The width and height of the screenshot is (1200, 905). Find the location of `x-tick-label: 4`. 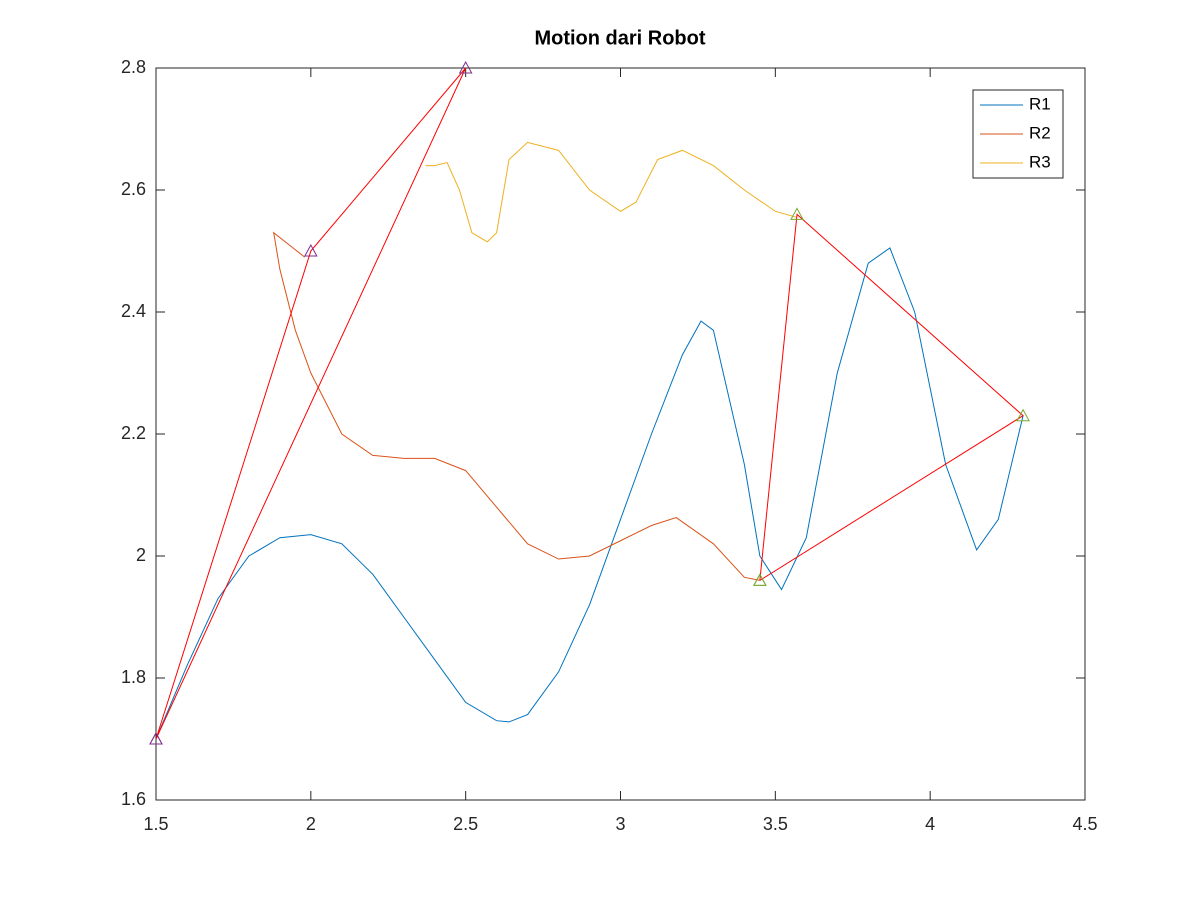

x-tick-label: 4 is located at coordinates (930, 824).